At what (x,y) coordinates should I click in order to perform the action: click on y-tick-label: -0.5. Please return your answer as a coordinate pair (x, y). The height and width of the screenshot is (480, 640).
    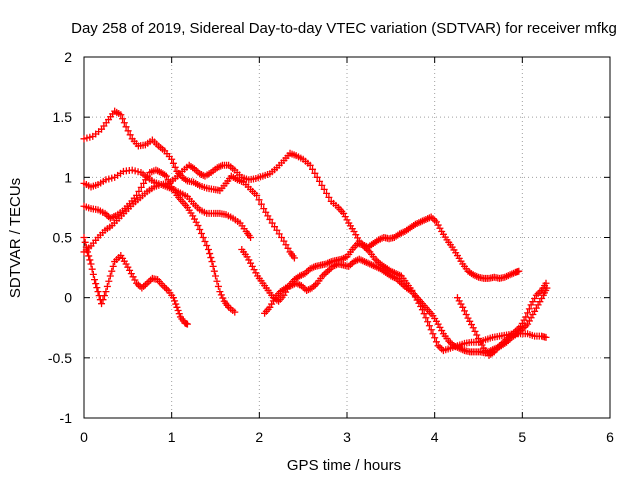
    Looking at the image, I should click on (60, 358).